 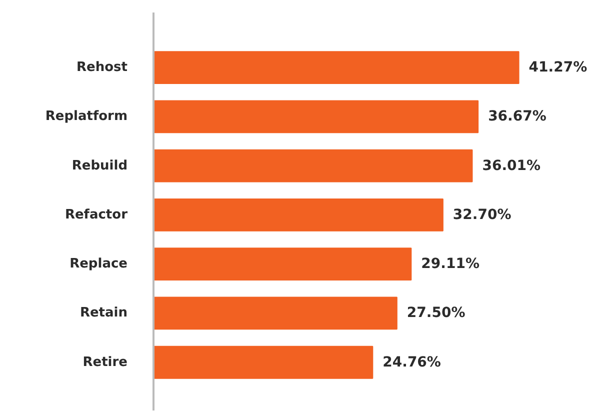 What do you see at coordinates (511, 166) in the screenshot?
I see `data-label: 36.01%` at bounding box center [511, 166].